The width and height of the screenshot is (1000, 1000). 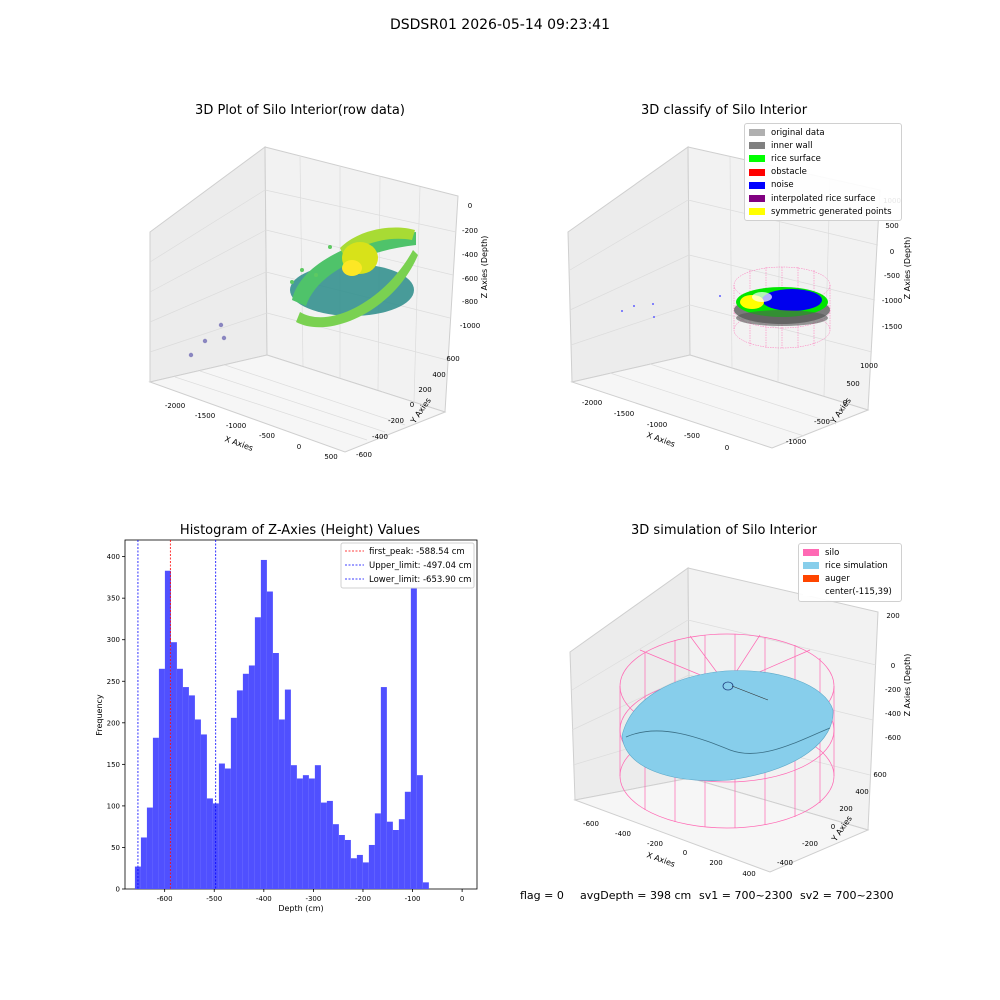 I want to click on plot1-ztick: -200, so click(x=470, y=231).